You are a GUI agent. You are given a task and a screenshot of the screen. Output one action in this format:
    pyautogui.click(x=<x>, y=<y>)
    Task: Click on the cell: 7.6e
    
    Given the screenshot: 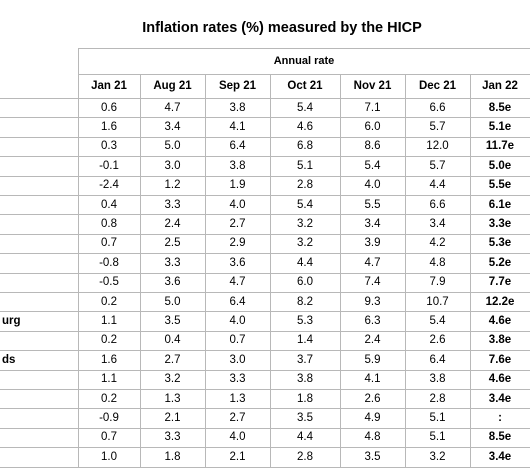 What is the action you would take?
    pyautogui.click(x=500, y=359)
    